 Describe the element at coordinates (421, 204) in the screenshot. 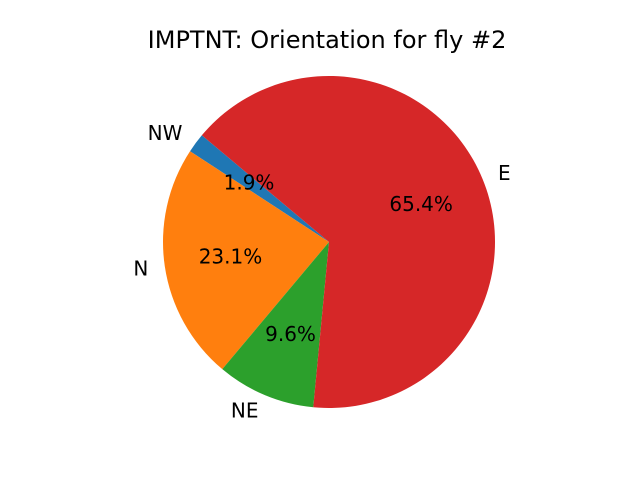

I see `pct-label-e: 65.4%` at that location.